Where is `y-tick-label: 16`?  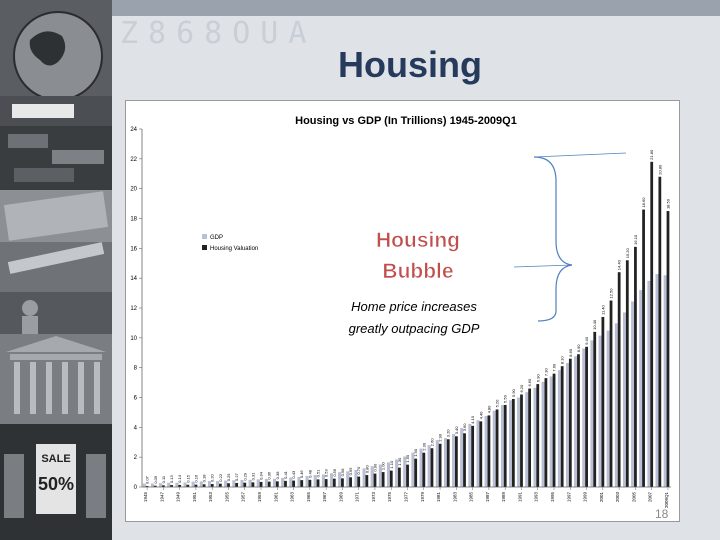
y-tick-label: 16 is located at coordinates (133, 249).